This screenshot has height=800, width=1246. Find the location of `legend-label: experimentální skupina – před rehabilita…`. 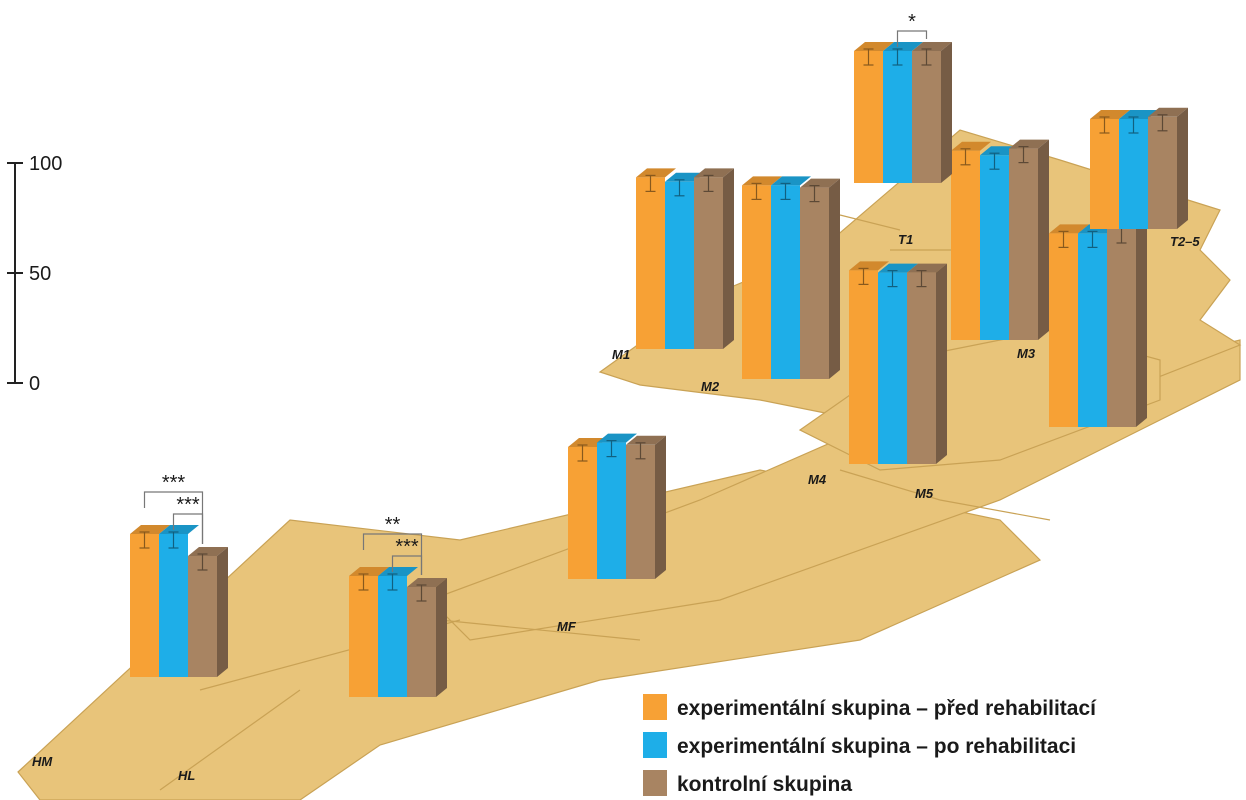

legend-label: experimentální skupina – před rehabilita… is located at coordinates (887, 708).